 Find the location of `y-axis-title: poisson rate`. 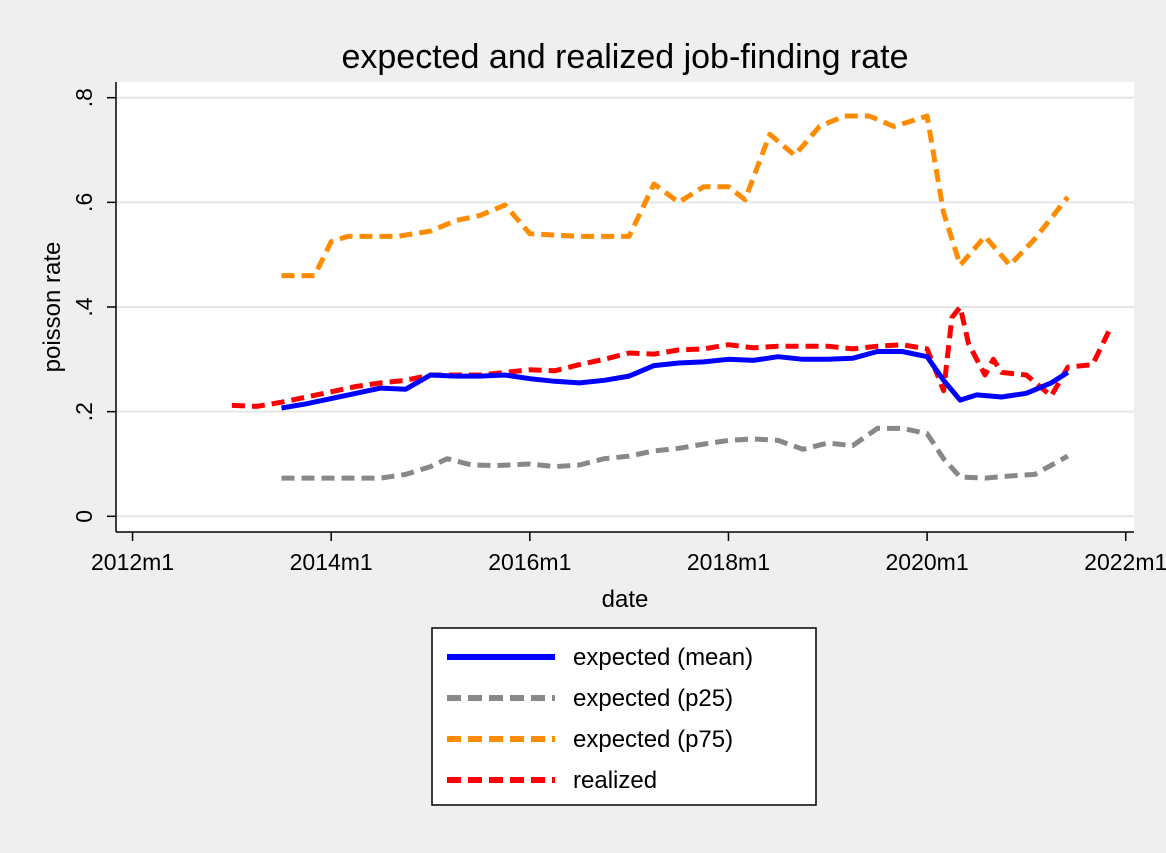

y-axis-title: poisson rate is located at coordinates (52, 307).